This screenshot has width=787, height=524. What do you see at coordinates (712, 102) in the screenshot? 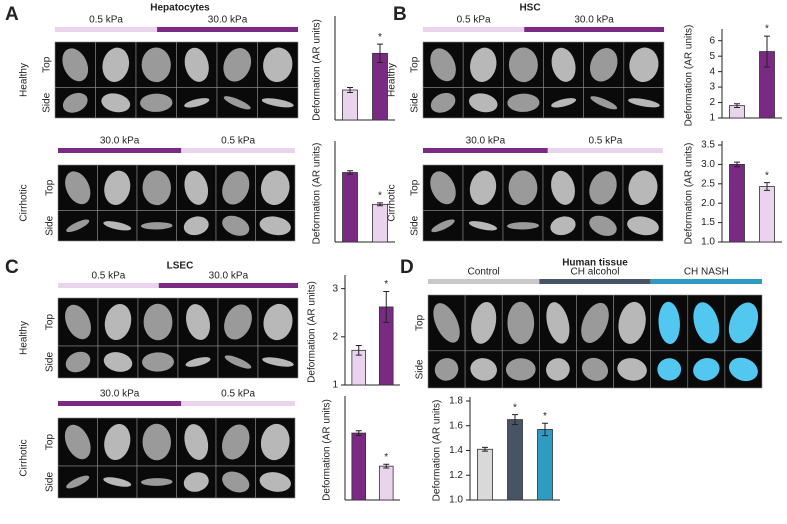
I see `y-tick-label: 2` at bounding box center [712, 102].